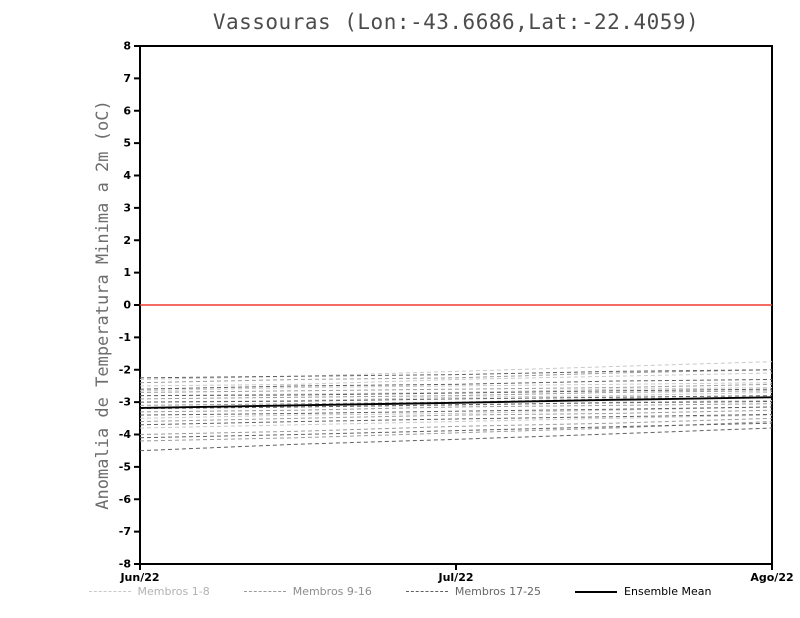  Describe the element at coordinates (596, 591) in the screenshot. I see `legend-solid-line-sample` at that location.